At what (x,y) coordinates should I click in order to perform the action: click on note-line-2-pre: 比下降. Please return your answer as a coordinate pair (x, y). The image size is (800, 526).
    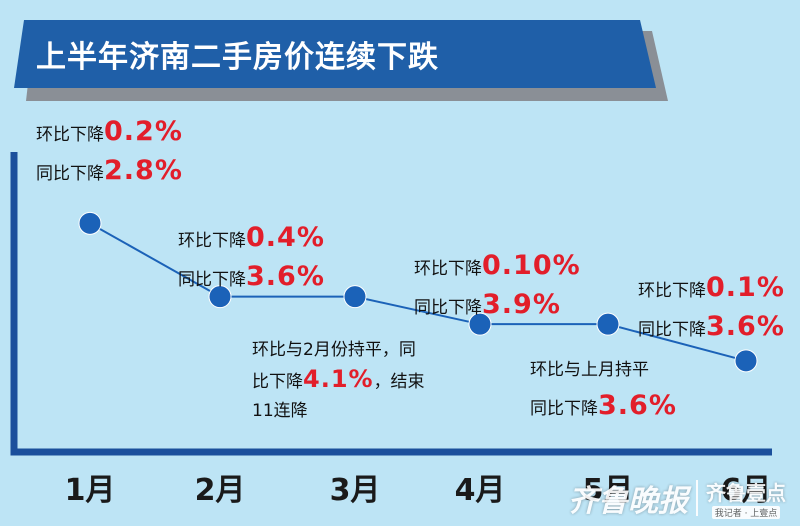
    Looking at the image, I should click on (277, 382).